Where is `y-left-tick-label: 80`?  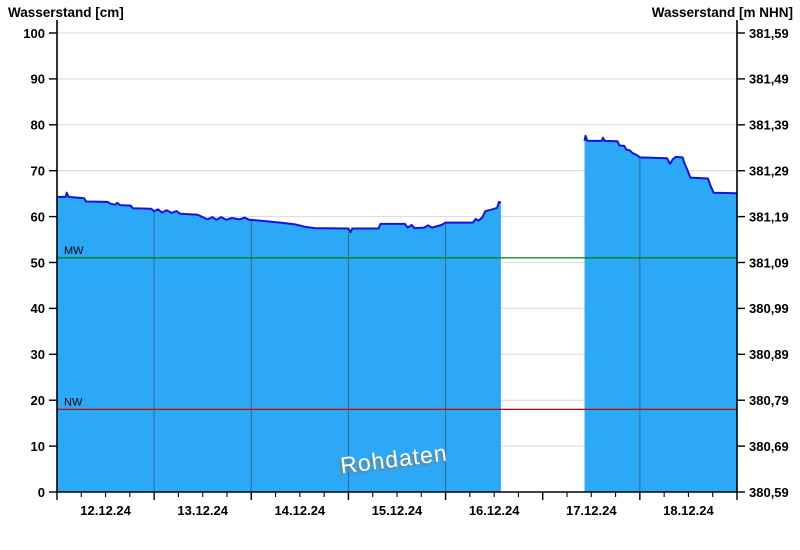 y-left-tick-label: 80 is located at coordinates (38, 125).